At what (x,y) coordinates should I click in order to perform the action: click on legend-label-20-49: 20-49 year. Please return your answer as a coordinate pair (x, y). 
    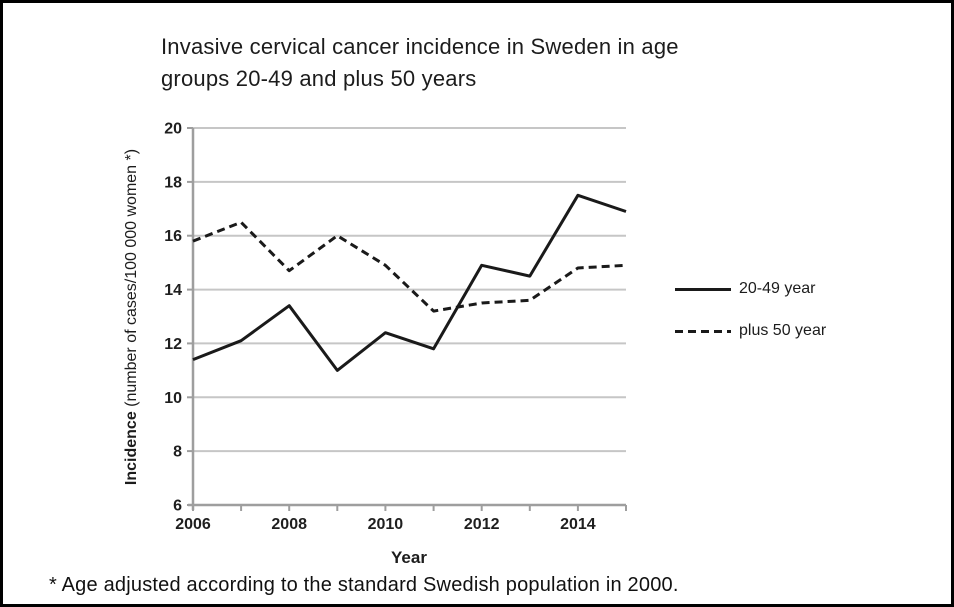
    Looking at the image, I should click on (777, 288).